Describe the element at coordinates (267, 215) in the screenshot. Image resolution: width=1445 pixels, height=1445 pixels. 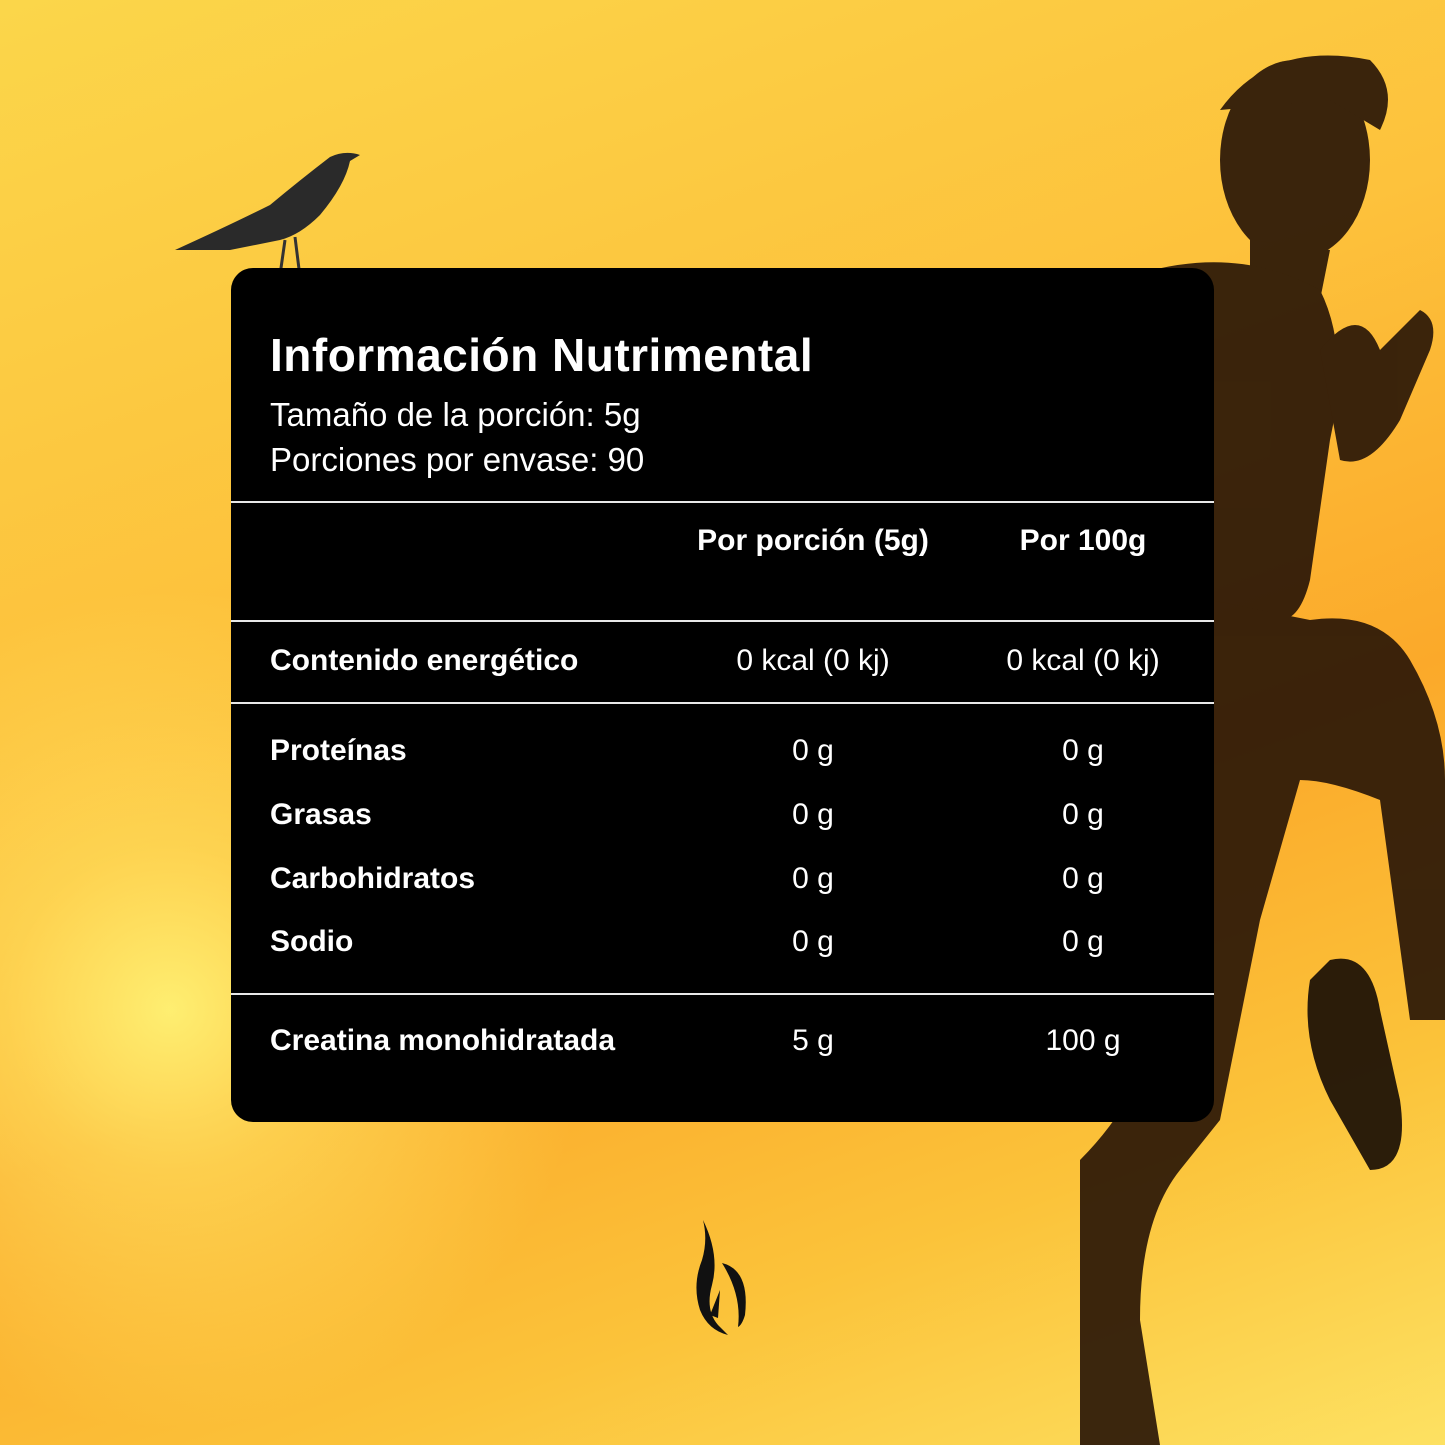
I see `raven-illustration` at that location.